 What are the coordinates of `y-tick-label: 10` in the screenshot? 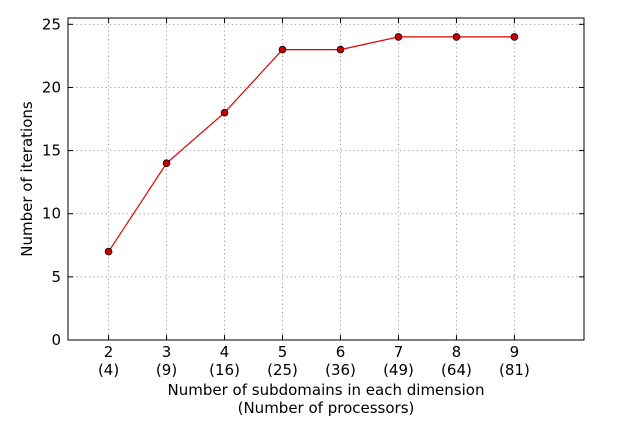 It's located at (51, 214).